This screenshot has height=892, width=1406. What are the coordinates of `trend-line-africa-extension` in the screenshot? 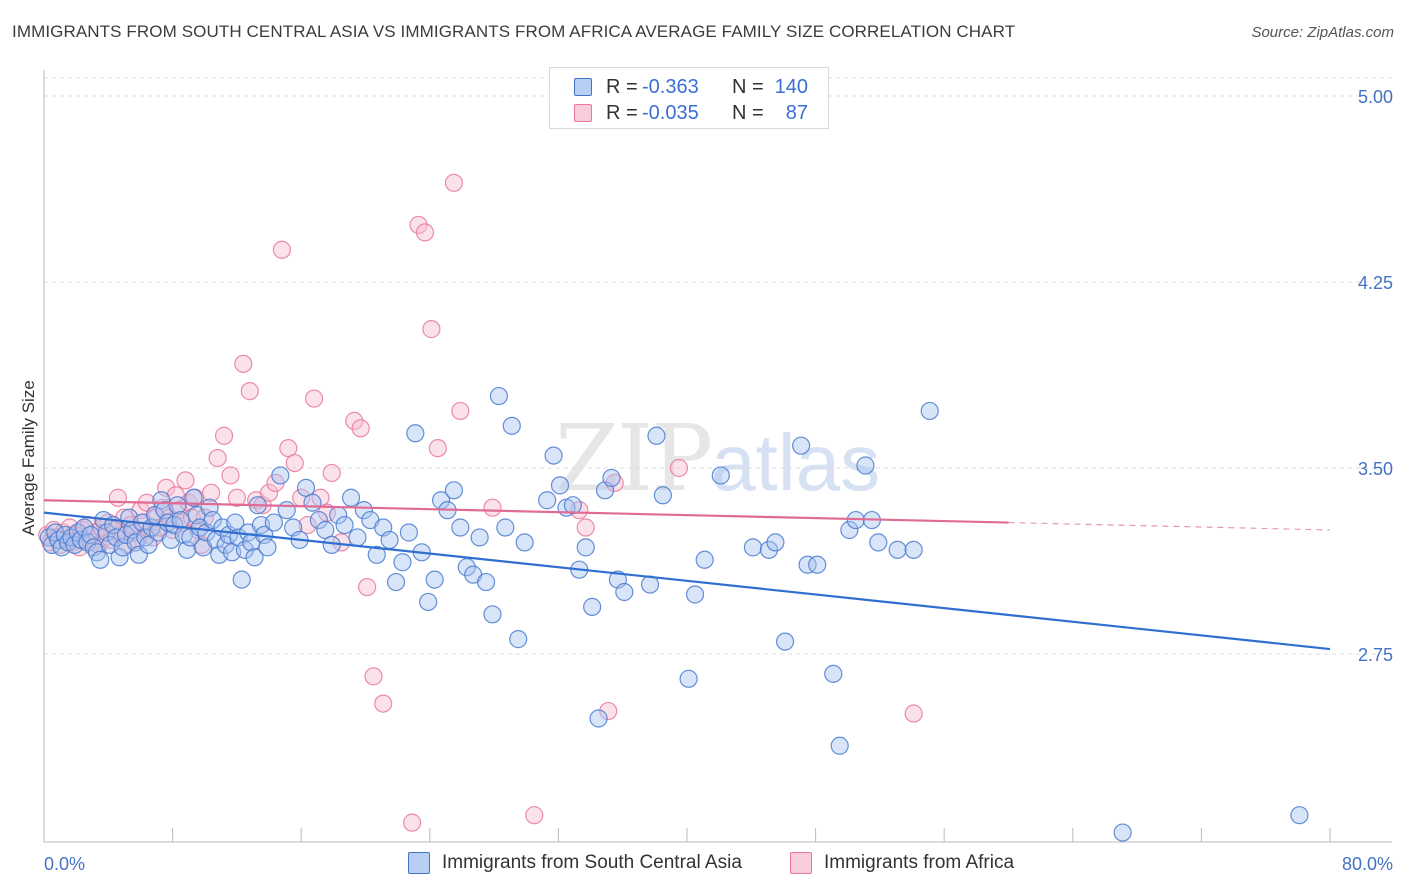 It's located at (1169, 526).